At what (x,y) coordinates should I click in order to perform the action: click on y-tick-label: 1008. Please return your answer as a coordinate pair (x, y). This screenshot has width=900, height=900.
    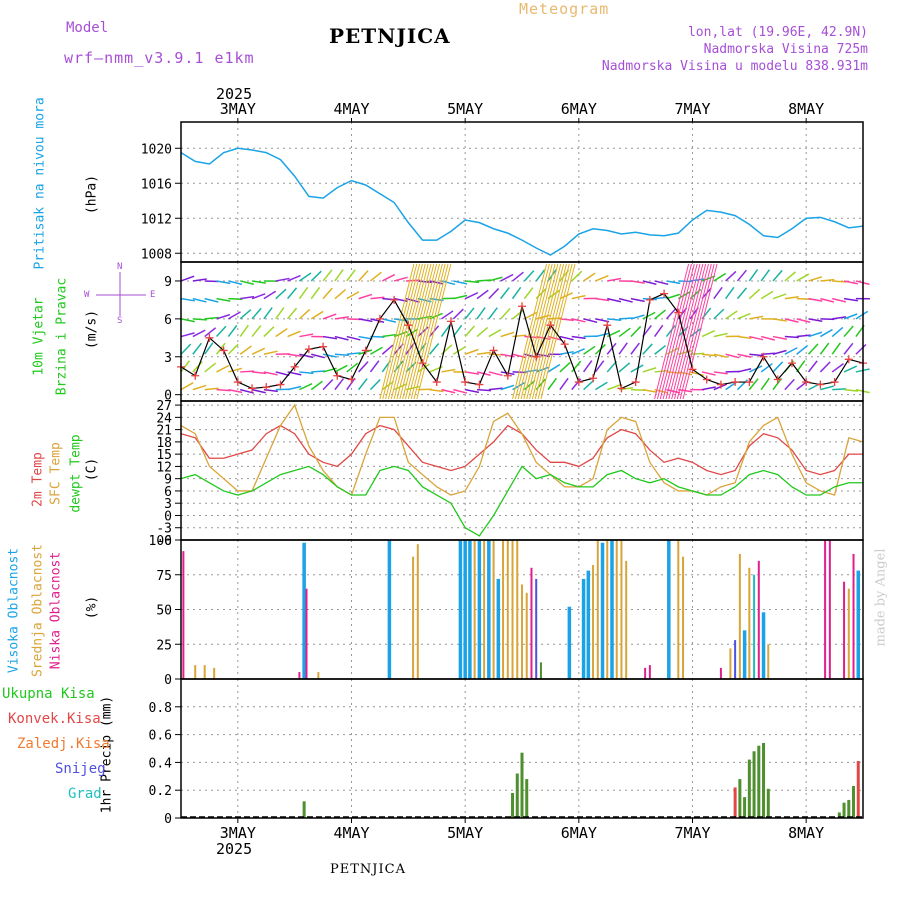
    Looking at the image, I should click on (156, 254).